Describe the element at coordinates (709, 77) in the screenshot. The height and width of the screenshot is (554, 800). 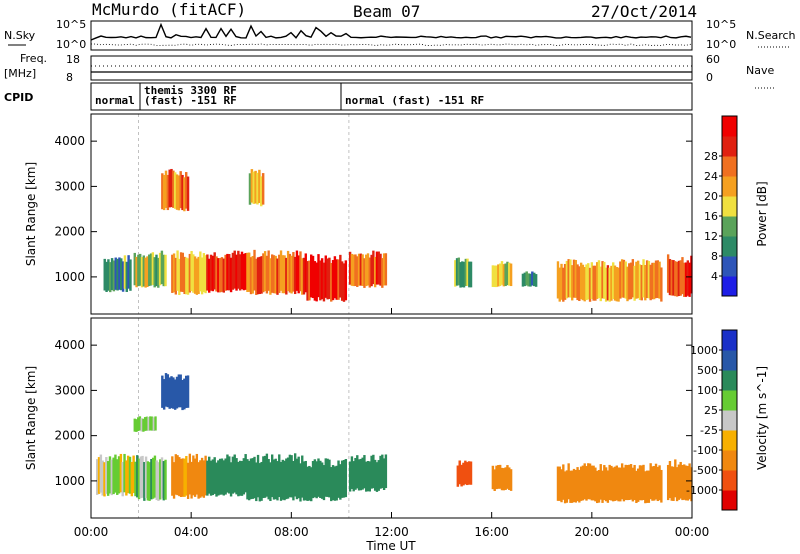
I see `freq-right-tick-bottom: 0` at that location.